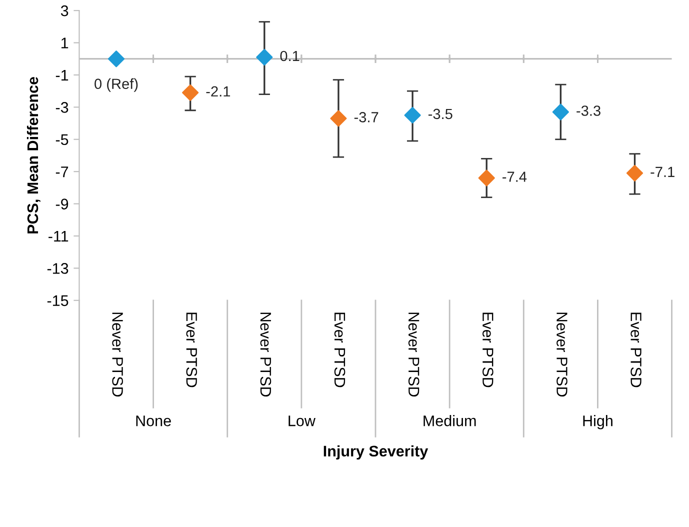 The image size is (689, 527). What do you see at coordinates (62, 172) in the screenshot?
I see `y-tick-label: -7` at bounding box center [62, 172].